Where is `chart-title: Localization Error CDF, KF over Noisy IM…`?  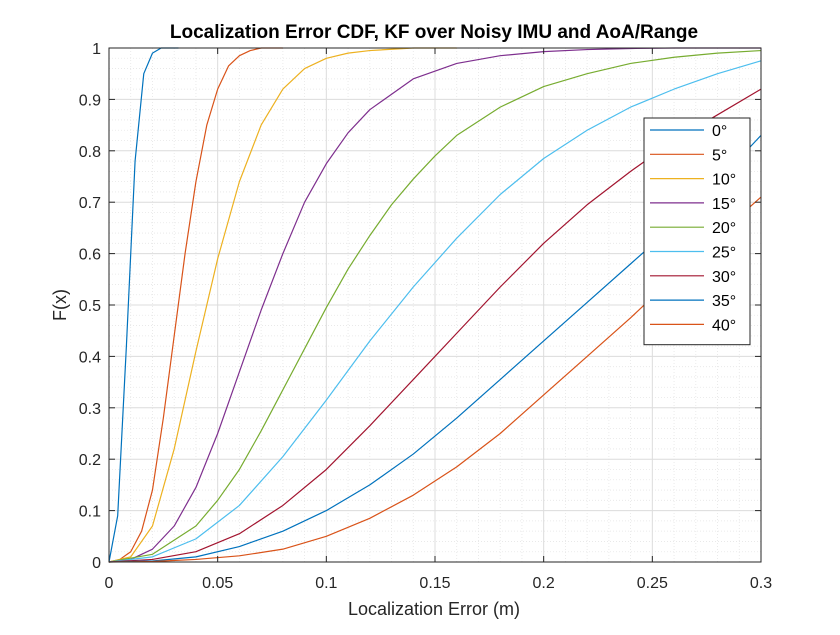
chart-title: Localization Error CDF, KF over Noisy IM… is located at coordinates (434, 32).